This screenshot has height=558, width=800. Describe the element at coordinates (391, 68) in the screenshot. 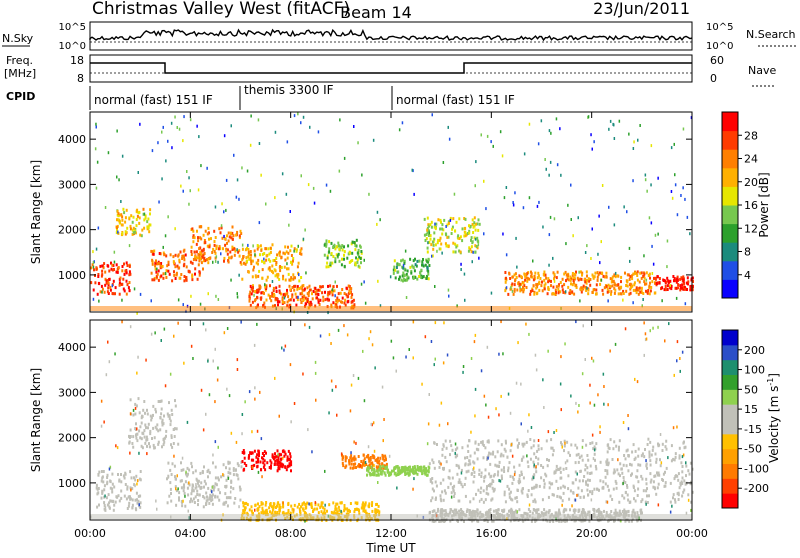

I see `frequency-trace` at that location.